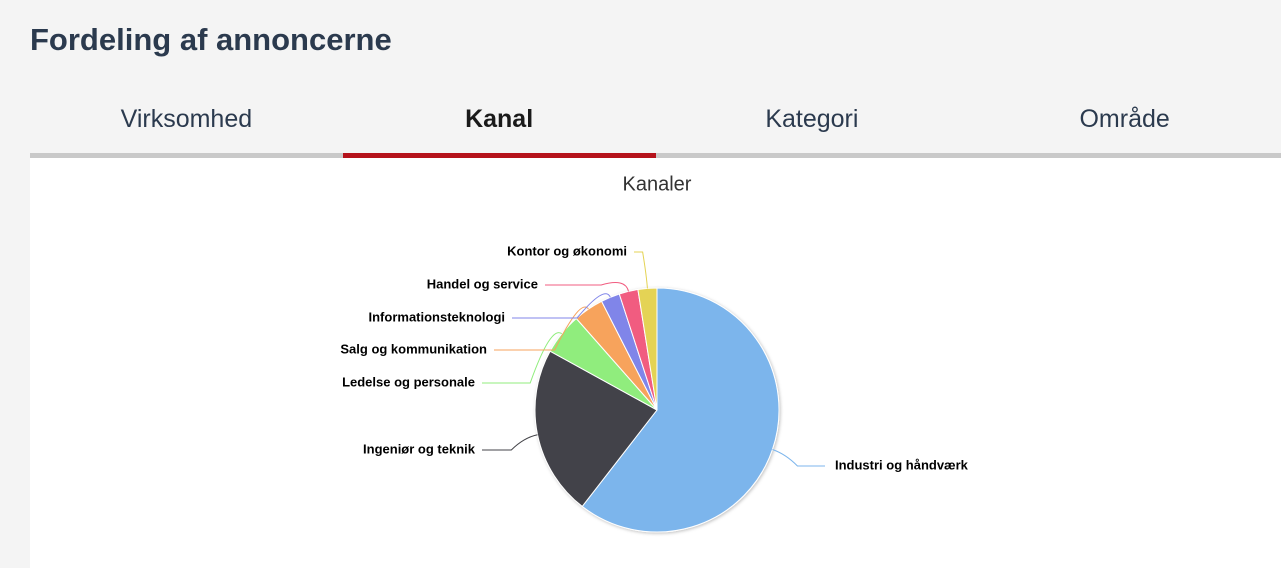 The height and width of the screenshot is (568, 1281). What do you see at coordinates (186, 119) in the screenshot?
I see `tab: Virksomhed` at bounding box center [186, 119].